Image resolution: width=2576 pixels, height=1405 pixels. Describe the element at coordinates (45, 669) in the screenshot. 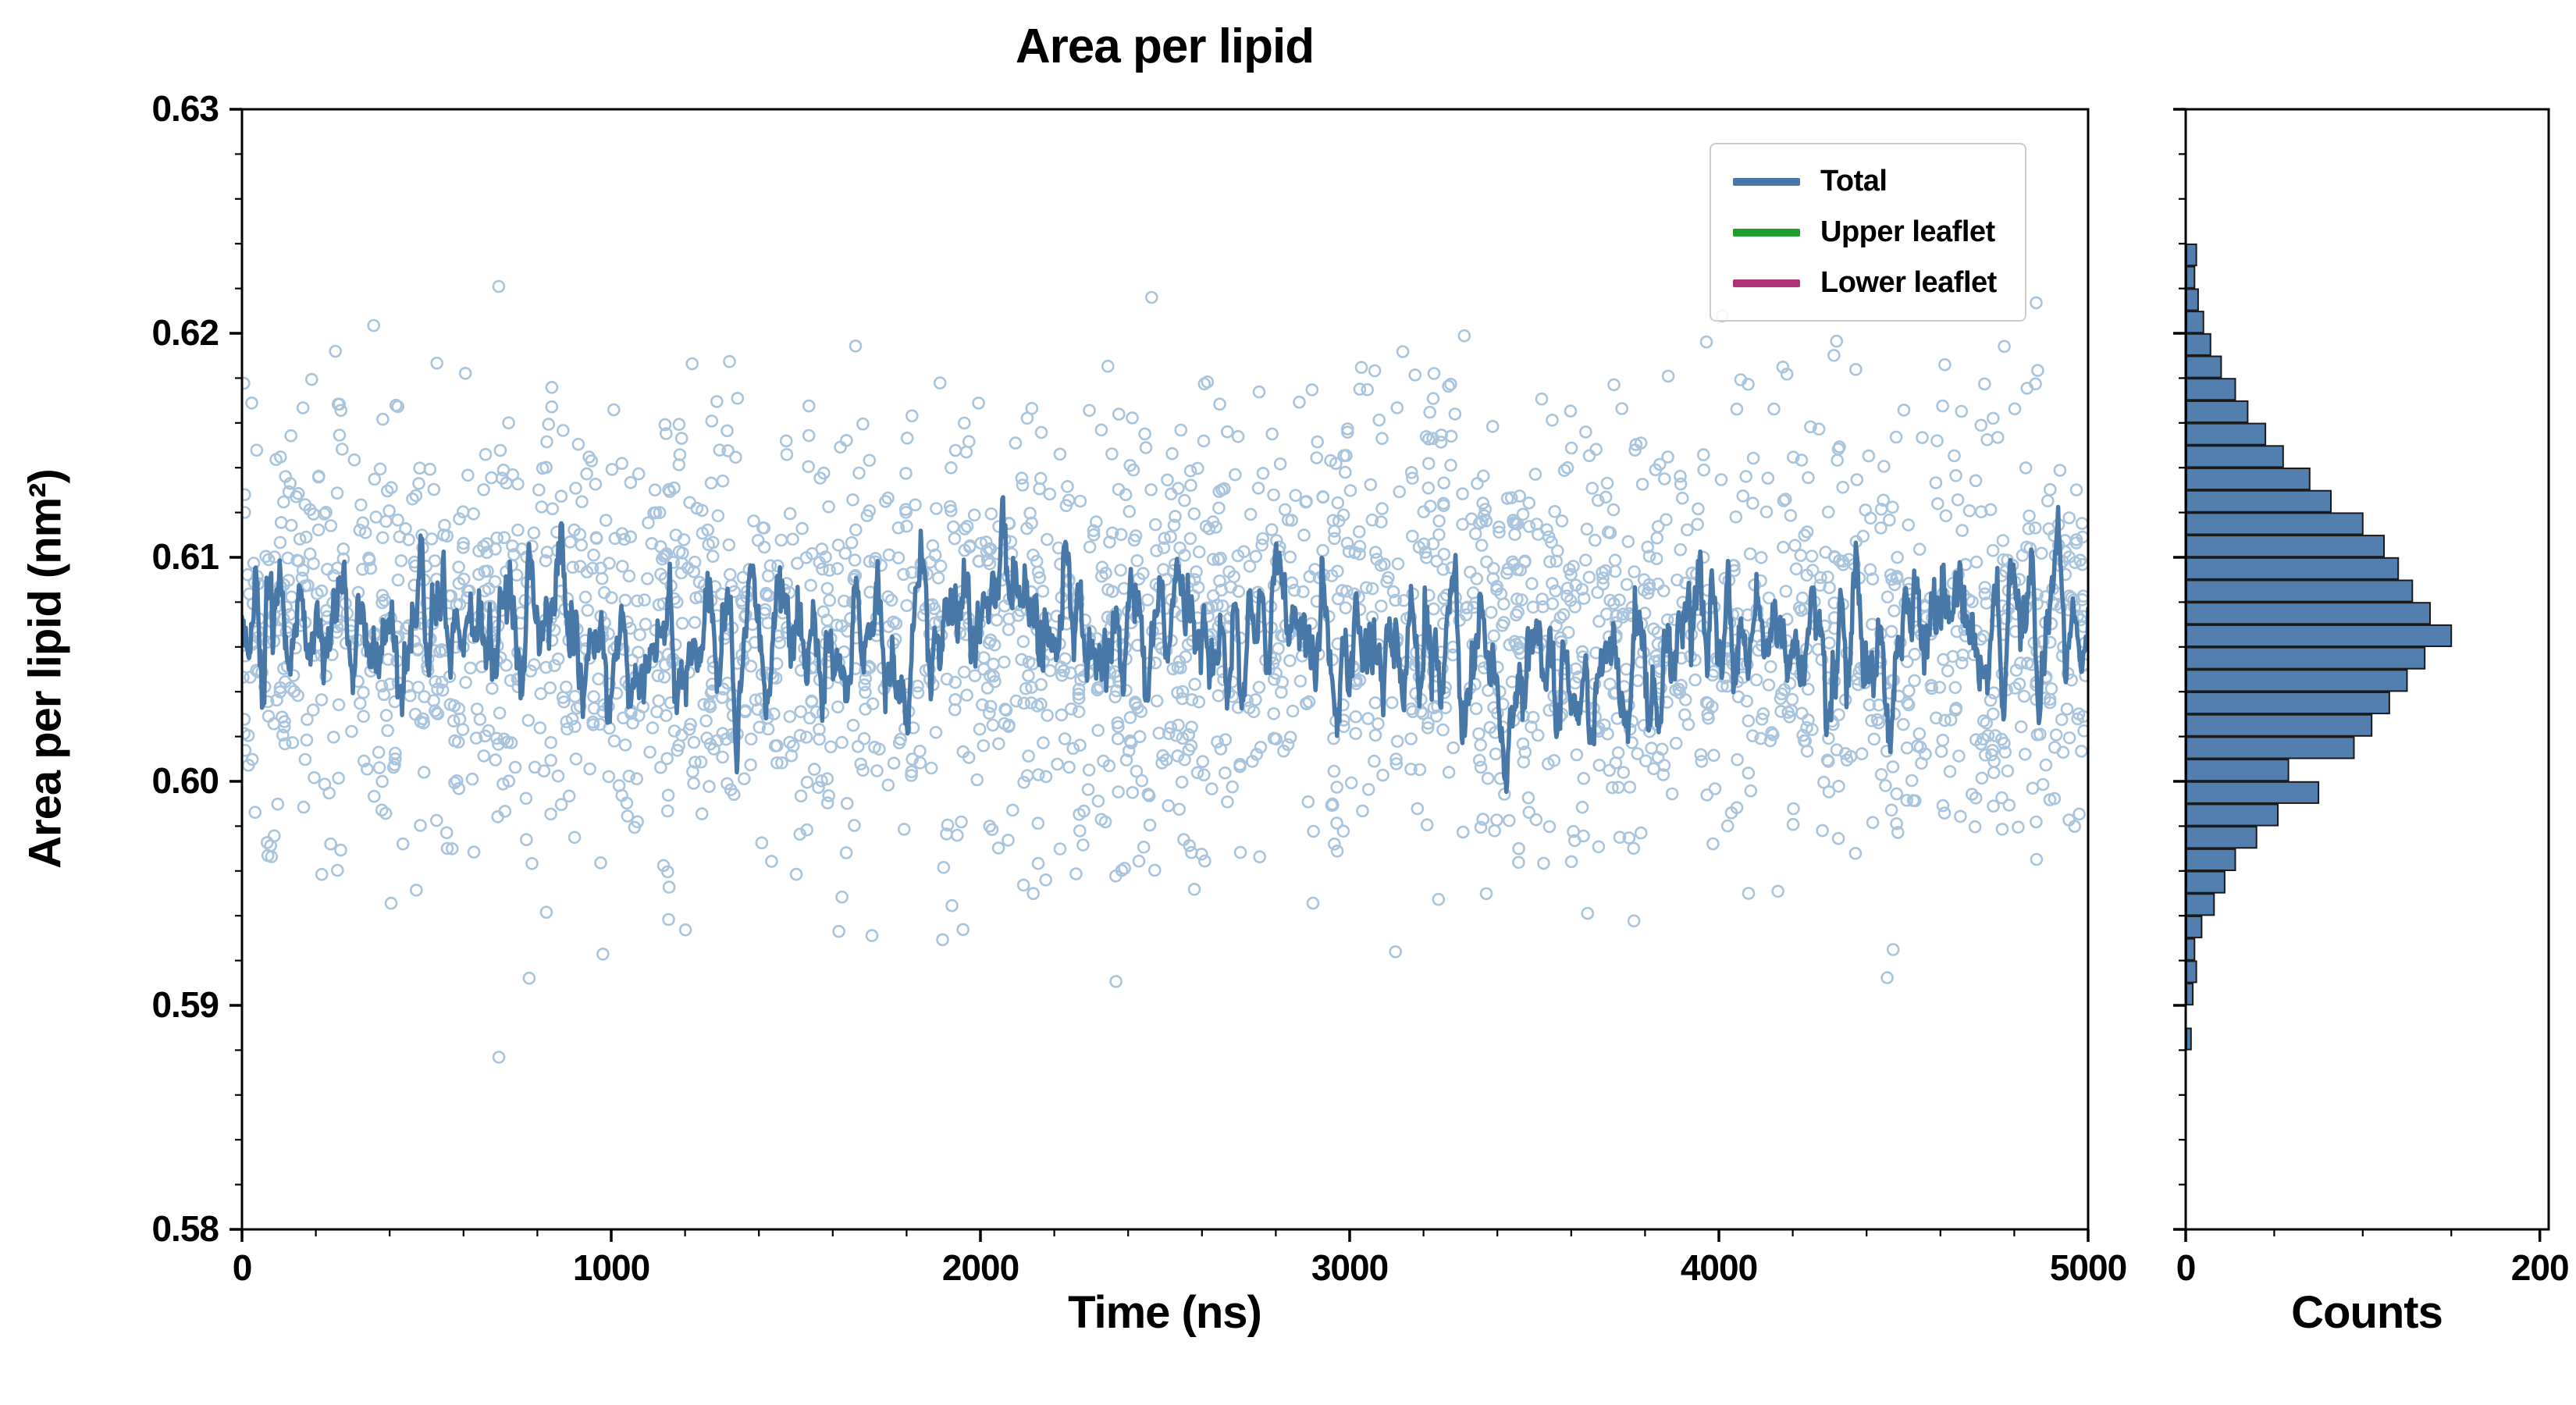

I see `y-axis-label: Area per lipid (nm²)` at that location.